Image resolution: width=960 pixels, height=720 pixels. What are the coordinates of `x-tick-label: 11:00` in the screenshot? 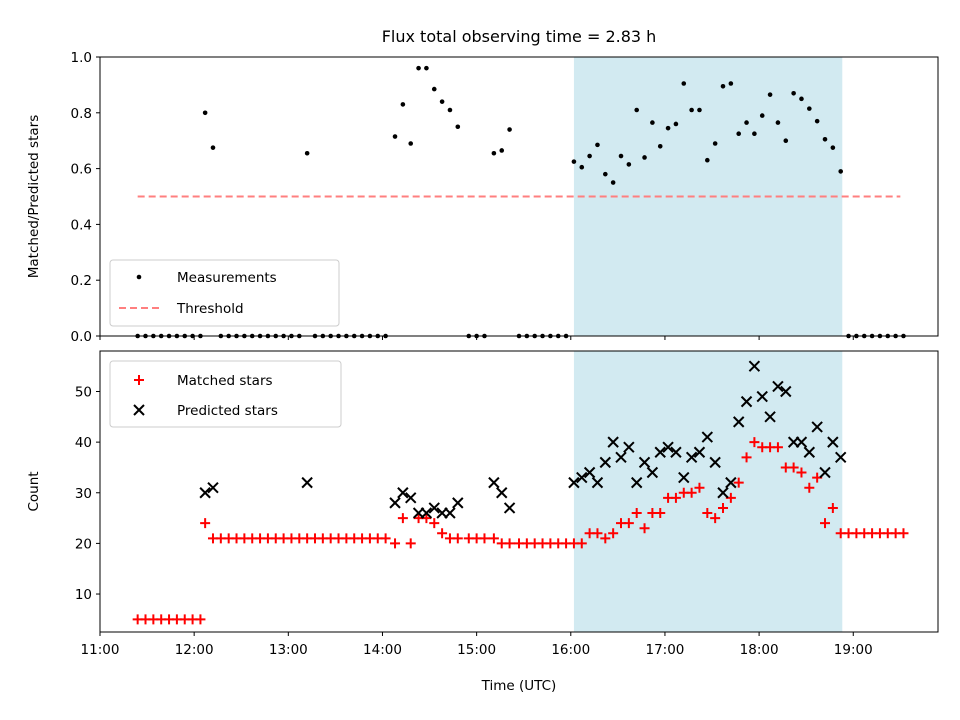 It's located at (100, 650).